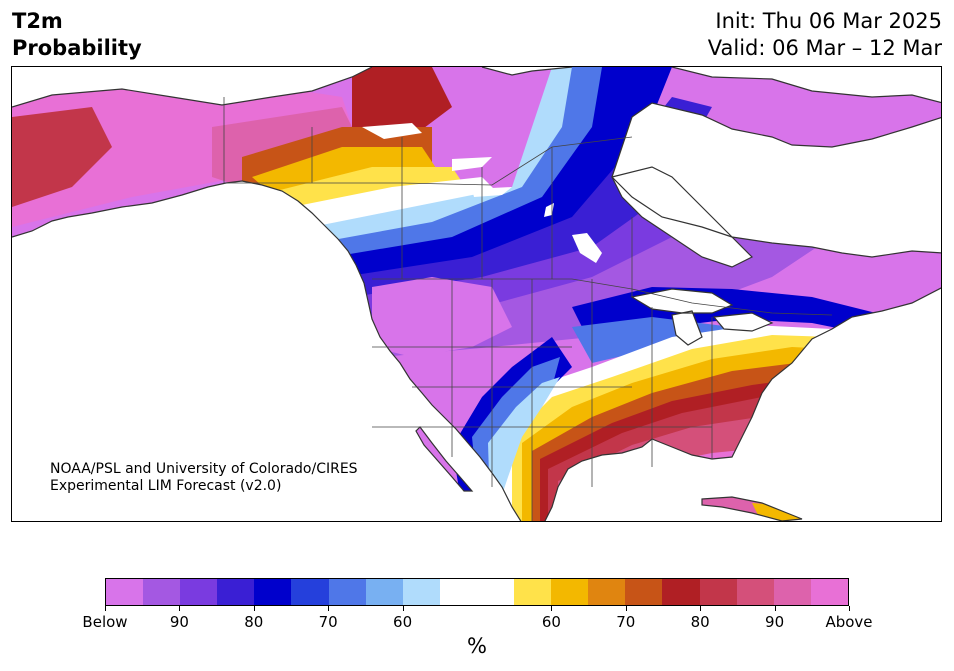 Image resolution: width=954 pixels, height=671 pixels. I want to click on probability-colorbar, so click(477, 592).